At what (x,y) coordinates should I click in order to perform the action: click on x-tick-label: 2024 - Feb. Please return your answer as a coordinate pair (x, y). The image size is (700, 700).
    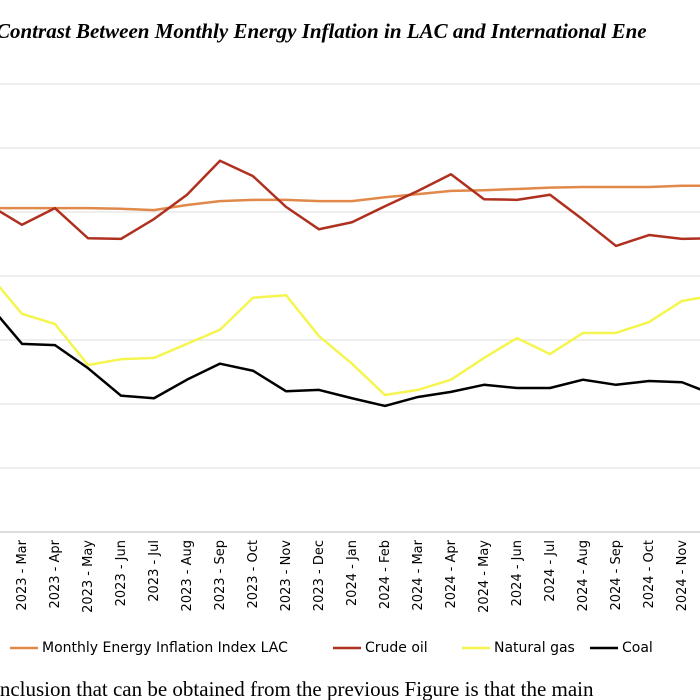
    Looking at the image, I should click on (385, 574).